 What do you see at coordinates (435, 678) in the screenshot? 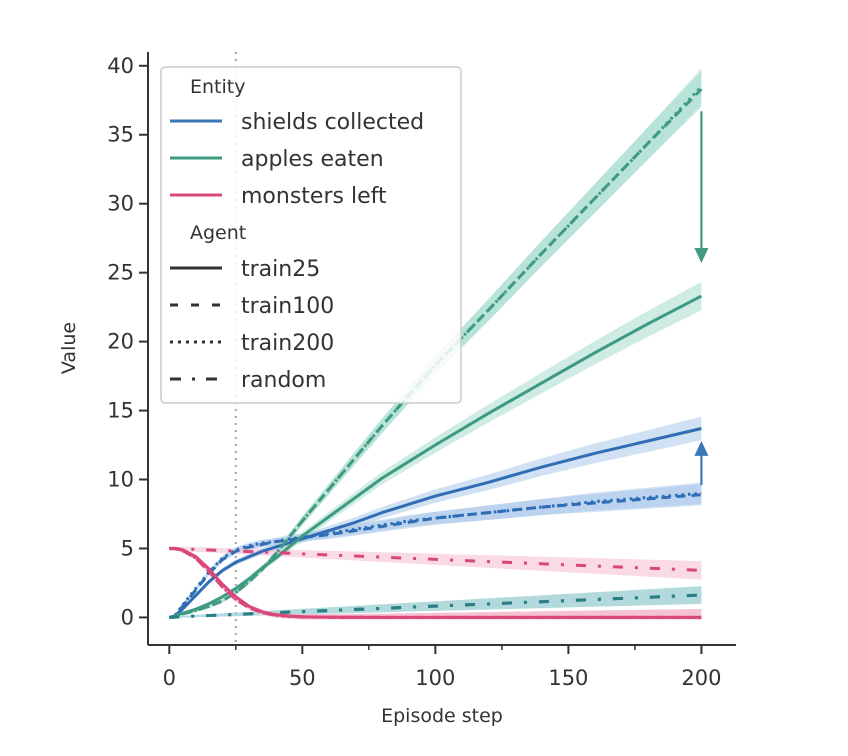
I see `x-tick-label: 100` at bounding box center [435, 678].